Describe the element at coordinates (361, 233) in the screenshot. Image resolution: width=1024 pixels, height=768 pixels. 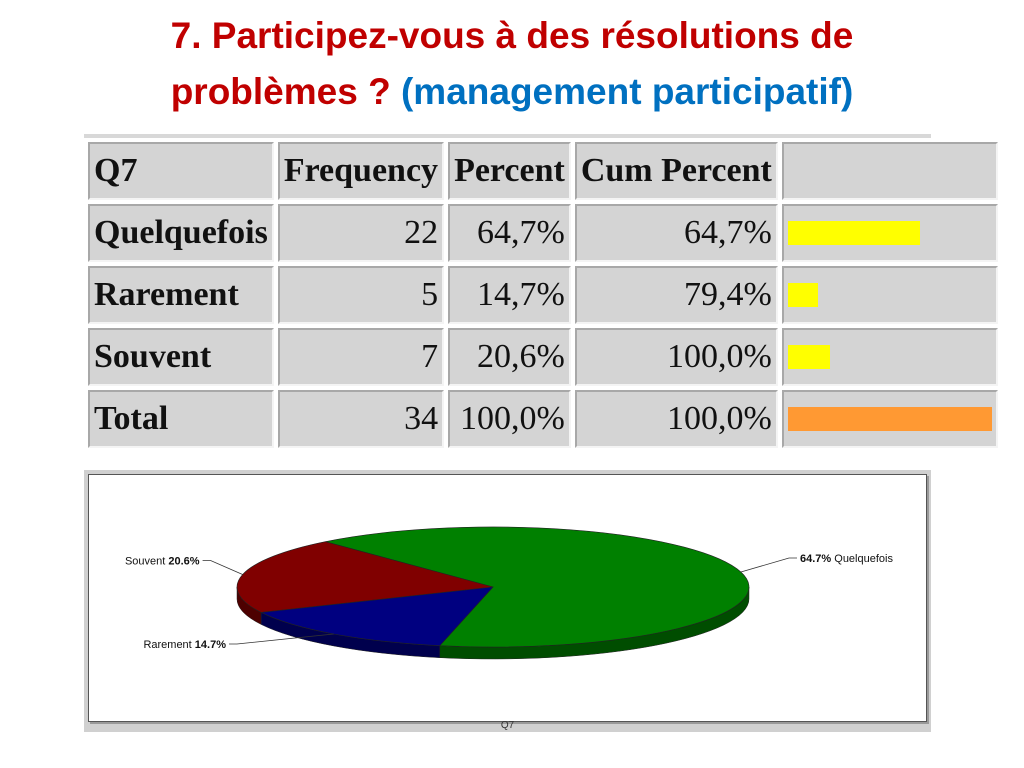
I see `row-frequency: 22` at that location.